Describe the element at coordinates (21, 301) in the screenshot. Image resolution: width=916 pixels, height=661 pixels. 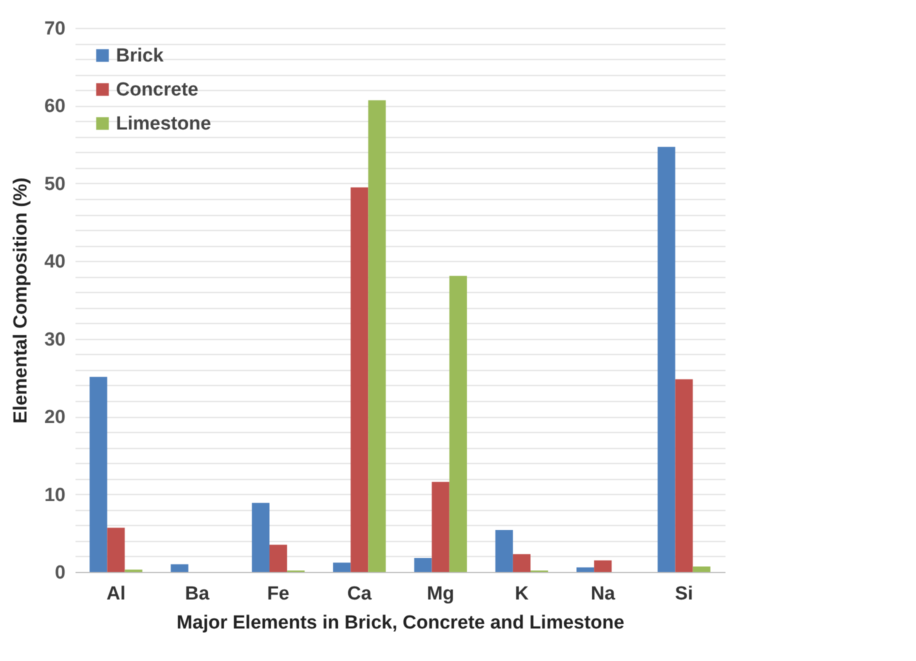
I see `y-axis-title: Elemental Composition (%)` at that location.